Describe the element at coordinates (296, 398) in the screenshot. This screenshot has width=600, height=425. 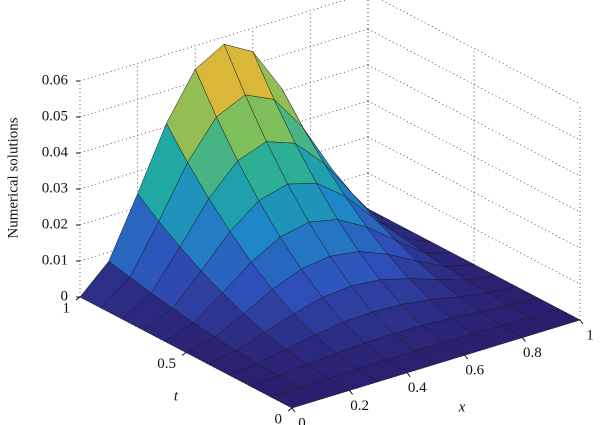
I see `surface-patch` at that location.